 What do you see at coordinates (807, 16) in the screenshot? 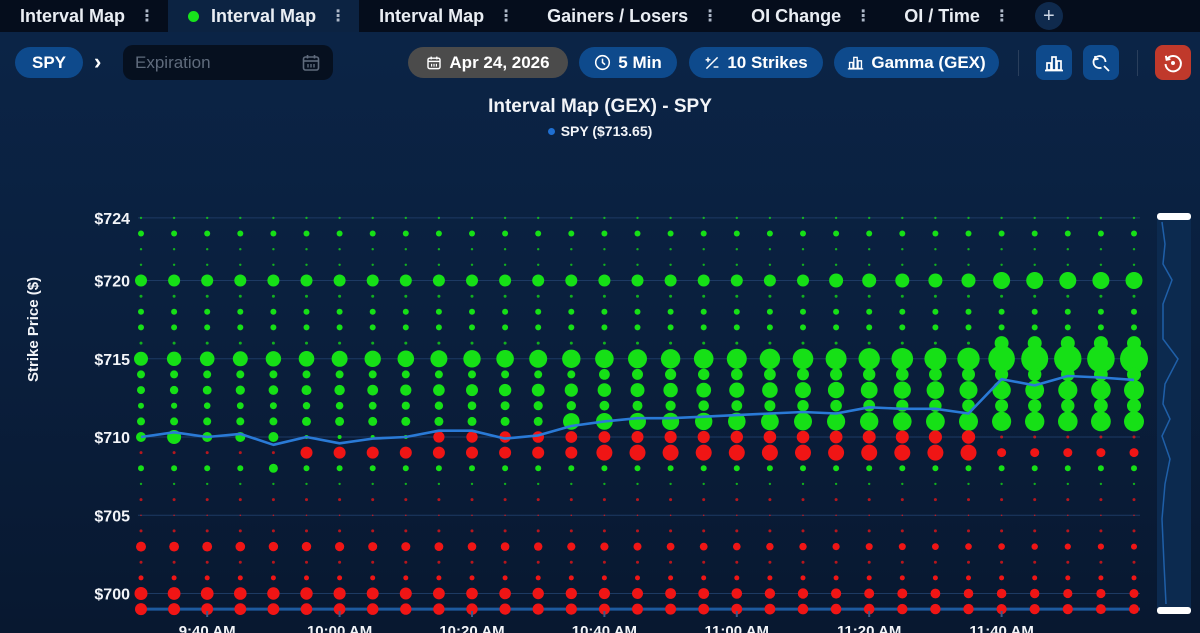
I see `tab-oi-change: OI Change ⋮` at bounding box center [807, 16].